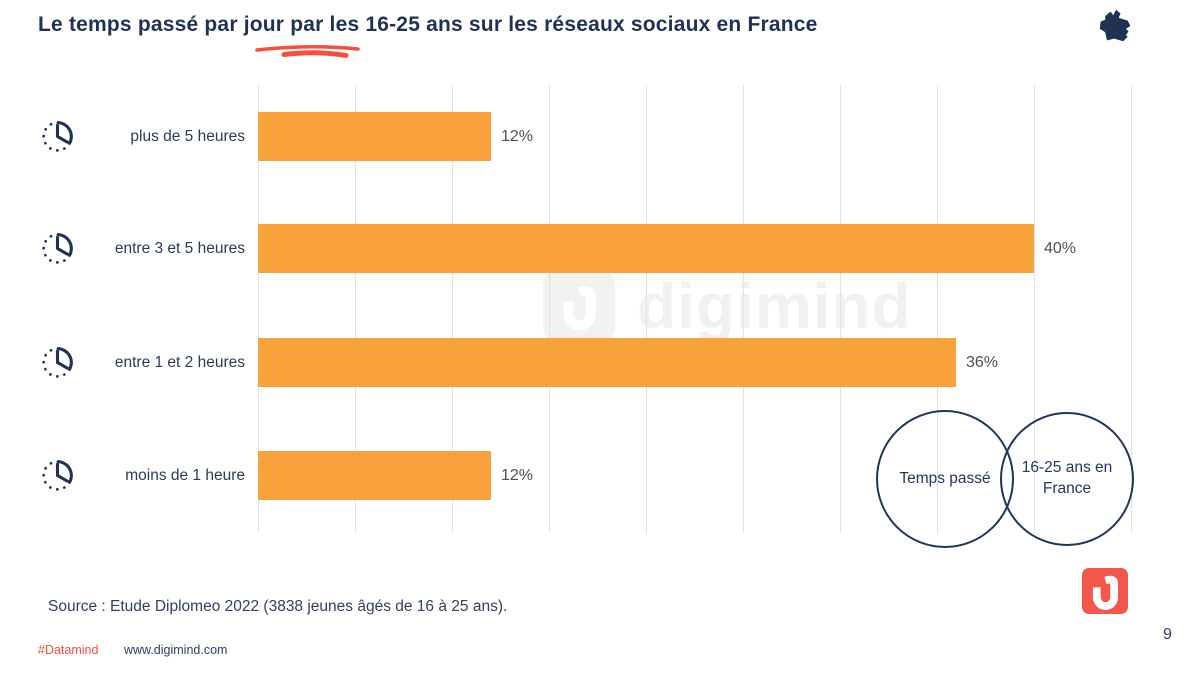 This screenshot has width=1200, height=677. I want to click on digimind-watermark: digimind, so click(727, 306).